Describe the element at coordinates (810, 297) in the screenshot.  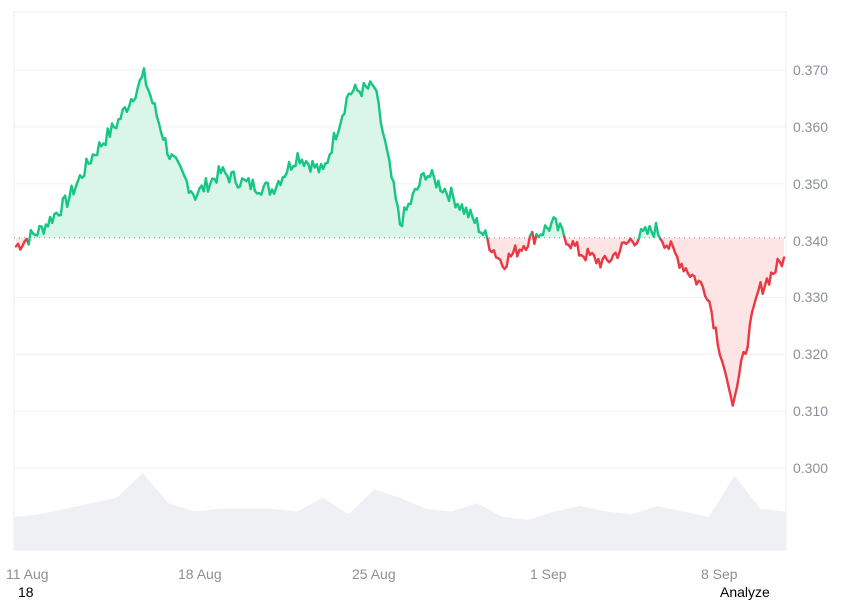
I see `y-tick-label: 0.330` at that location.